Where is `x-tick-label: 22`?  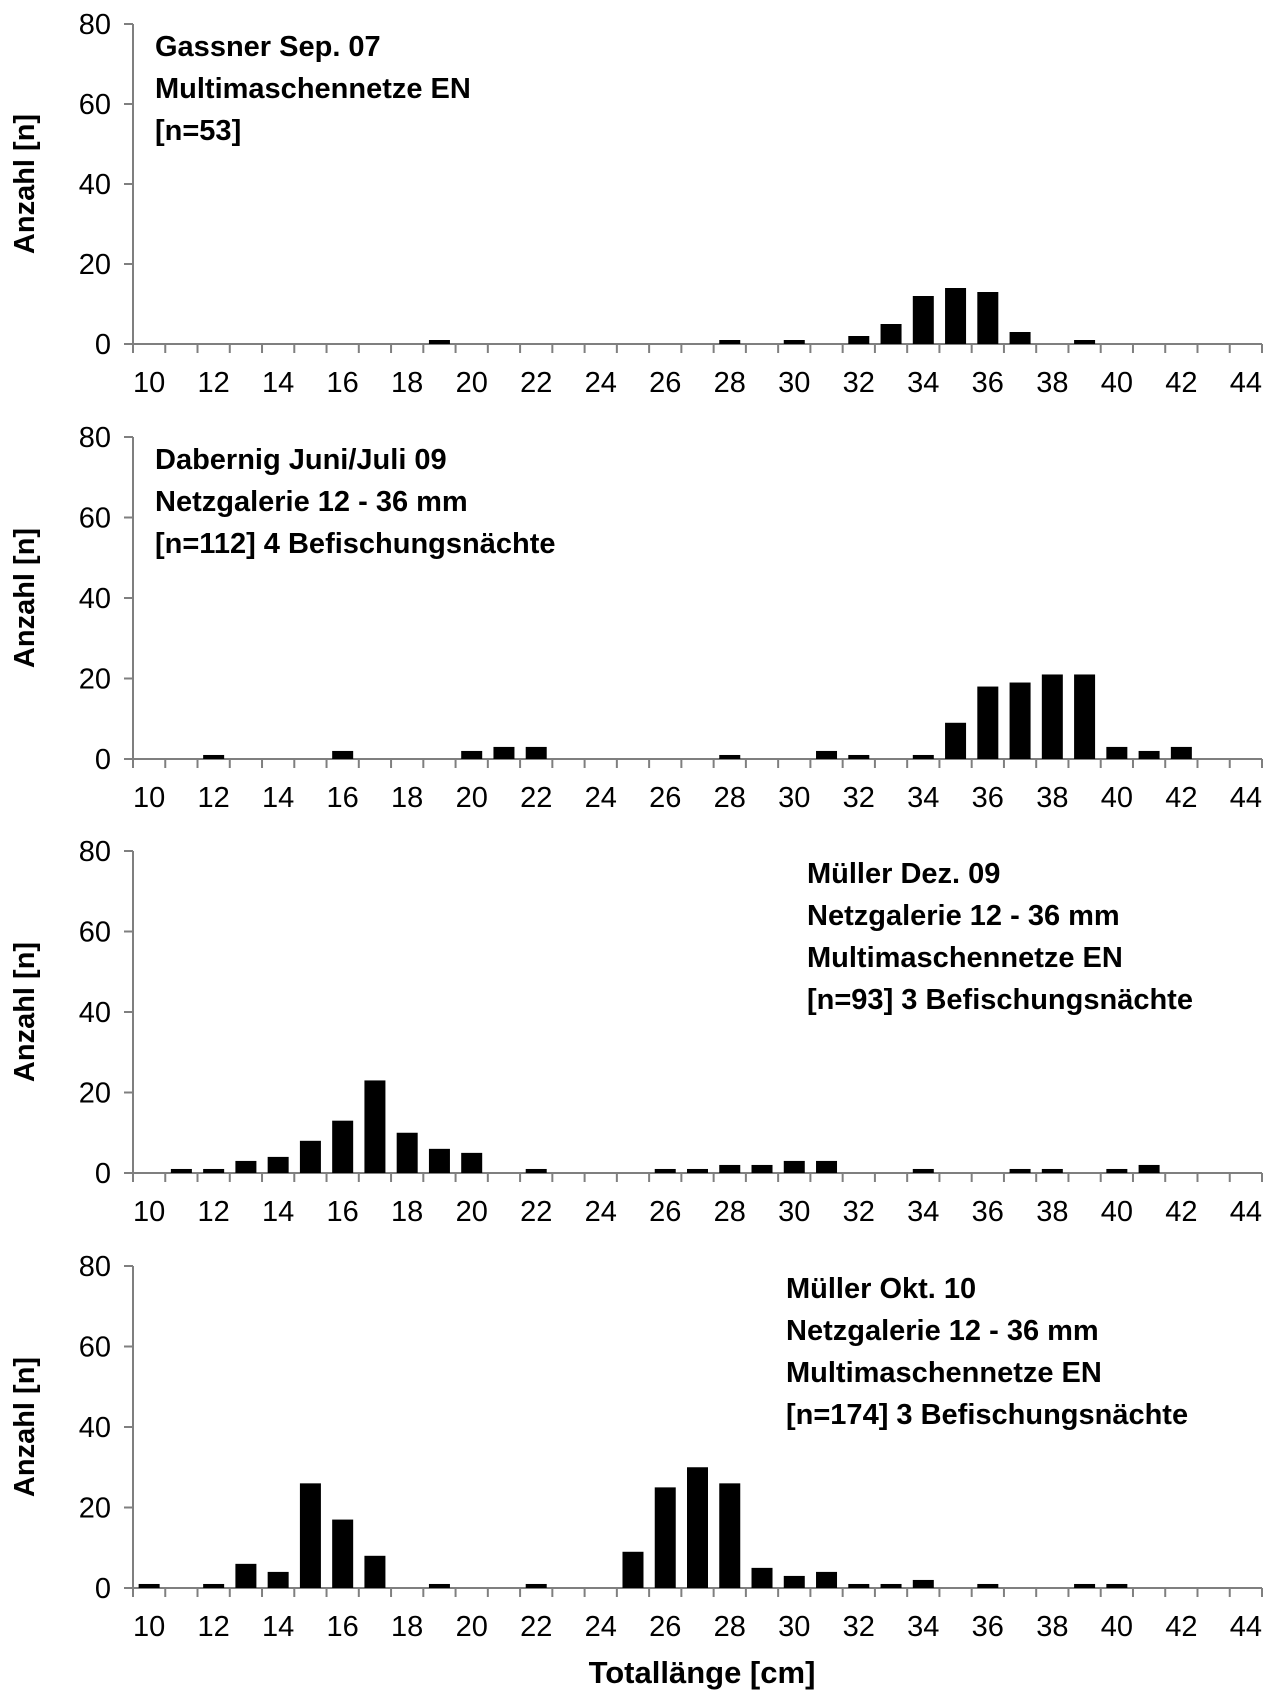 x-tick-label: 22 is located at coordinates (536, 383).